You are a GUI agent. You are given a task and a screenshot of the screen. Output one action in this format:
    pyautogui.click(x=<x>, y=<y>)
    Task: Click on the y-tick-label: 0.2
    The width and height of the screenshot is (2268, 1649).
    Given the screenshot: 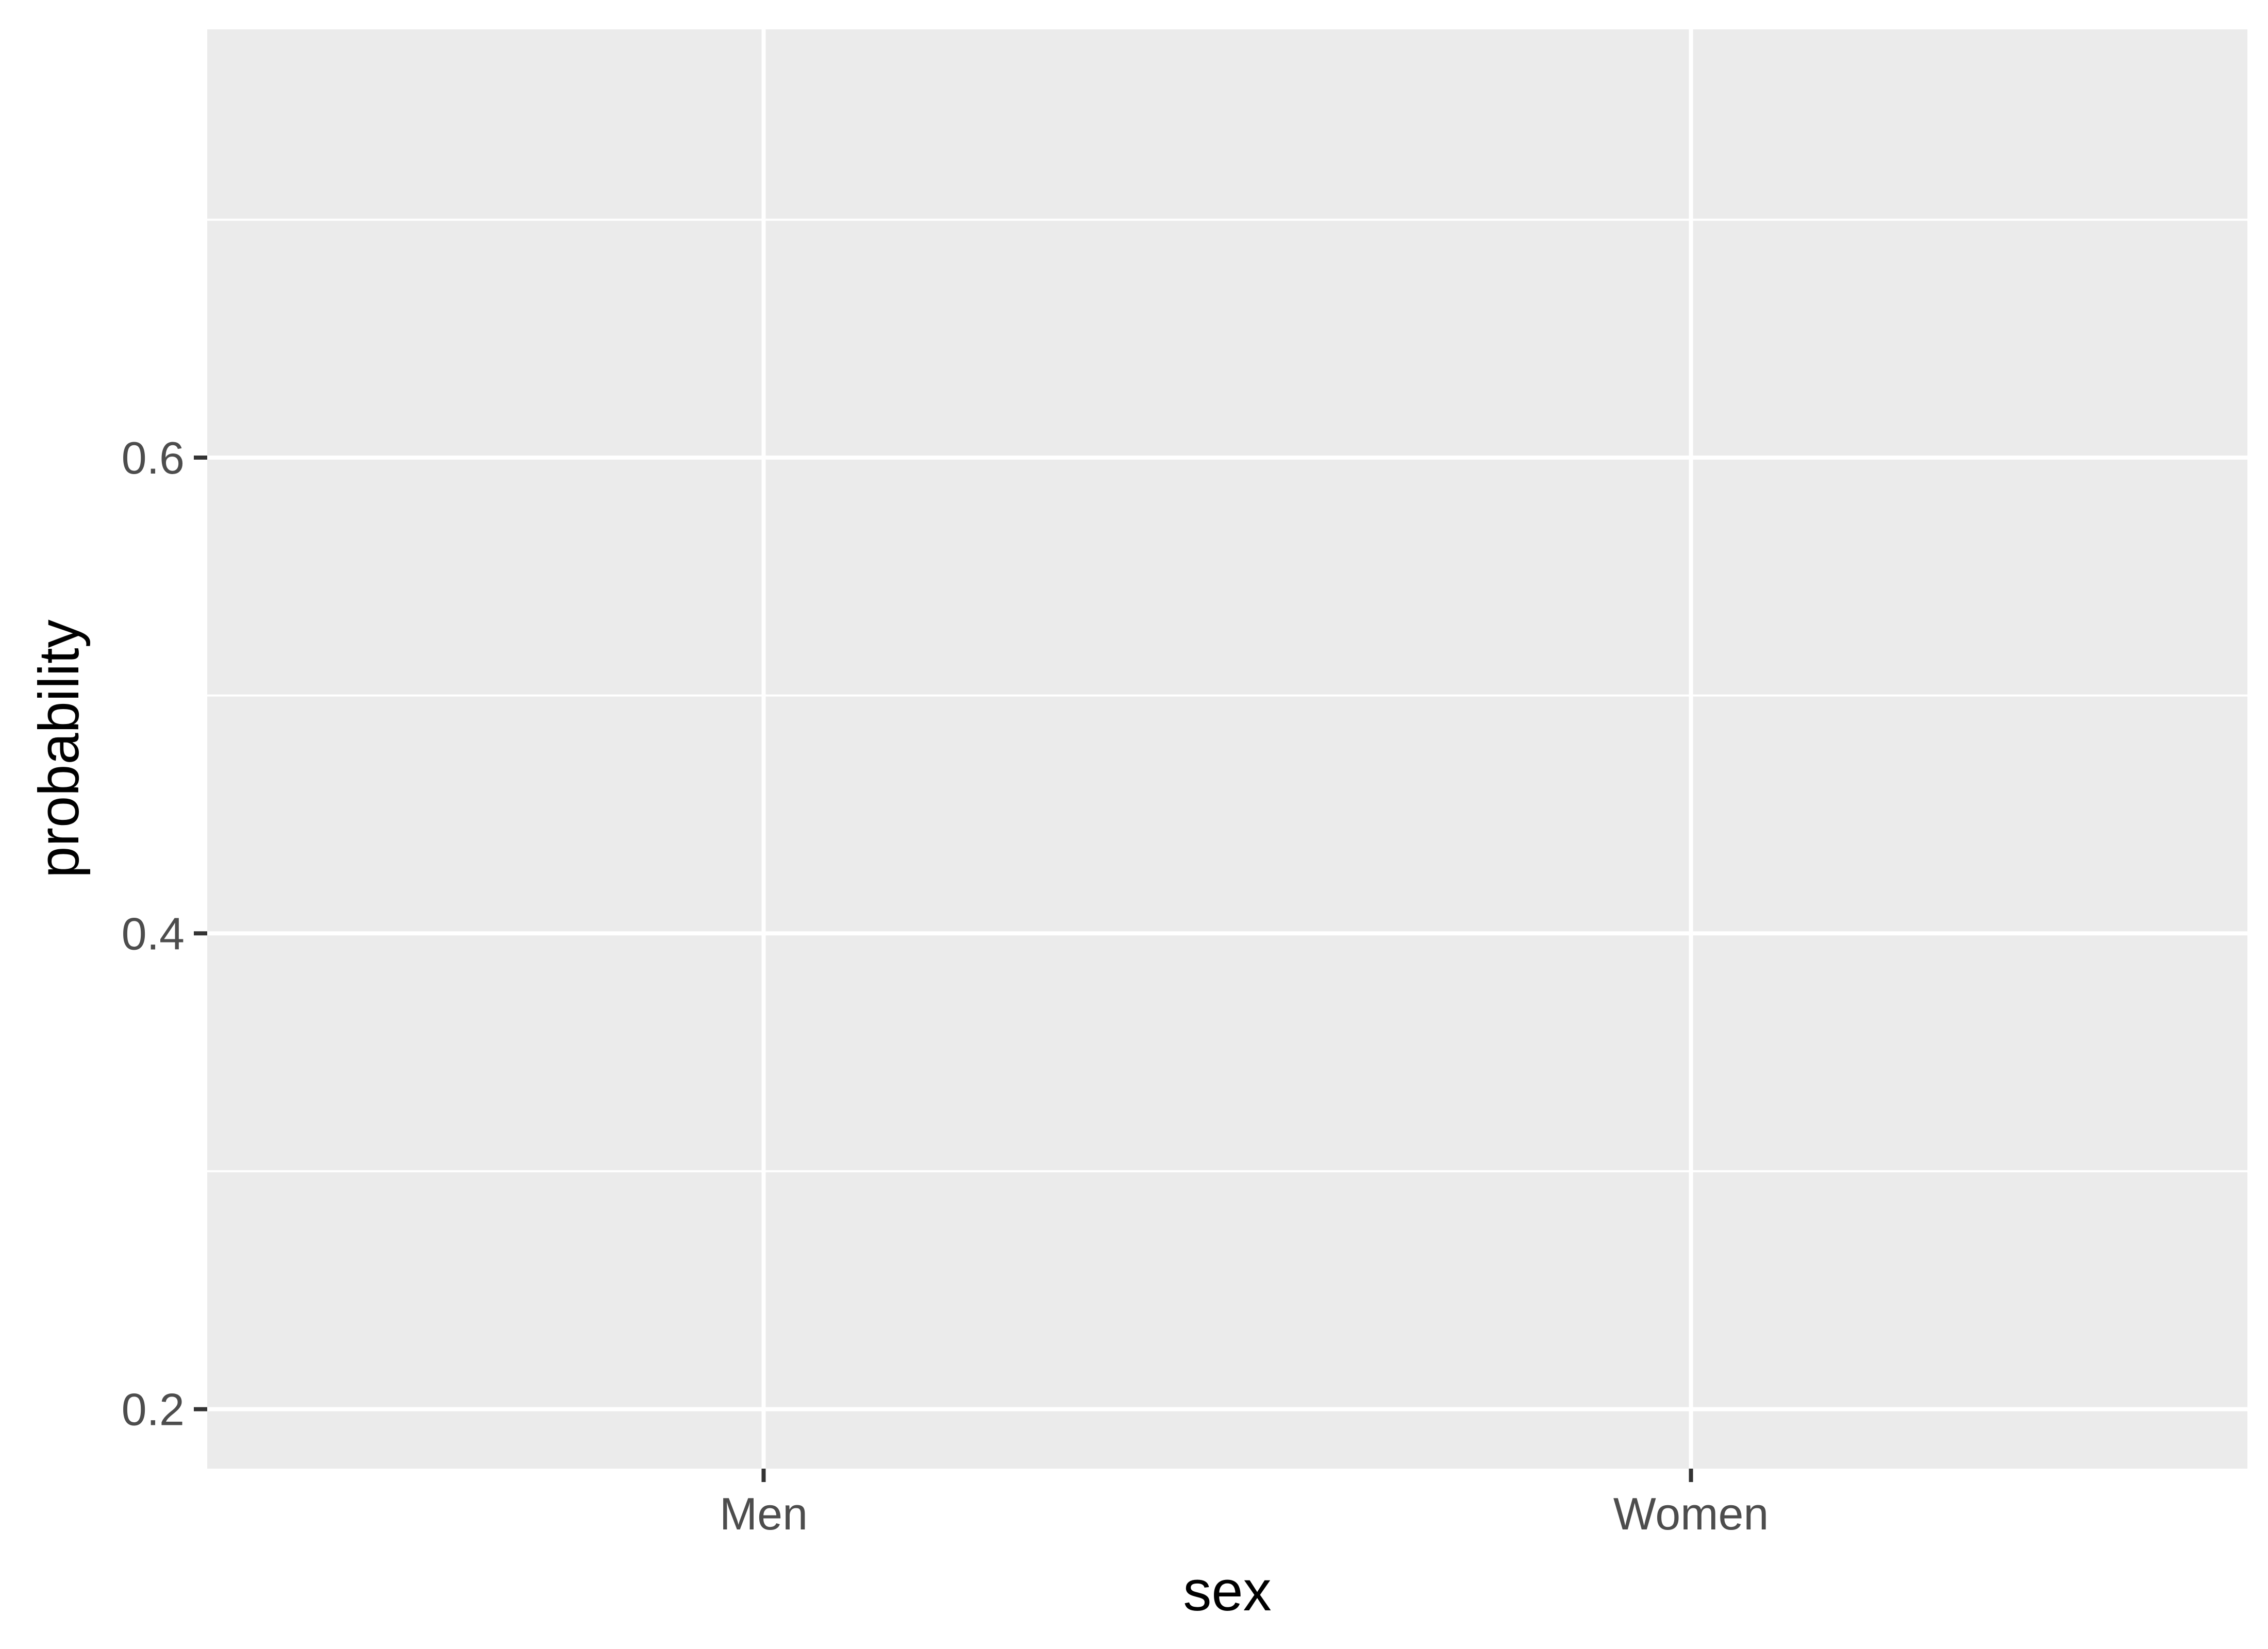 What is the action you would take?
    pyautogui.click(x=153, y=1409)
    